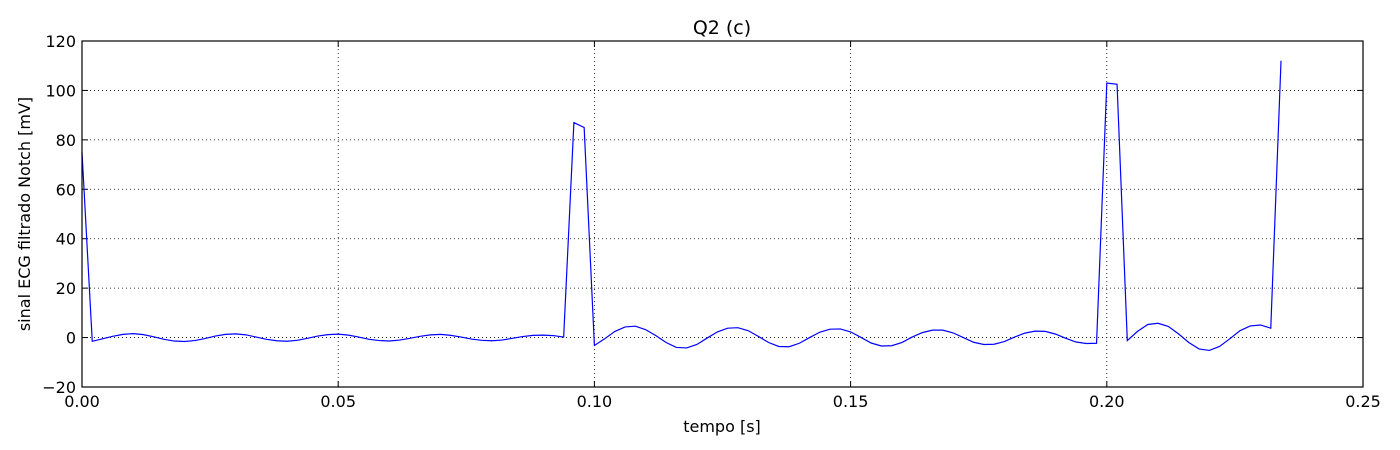  I want to click on y-tick-label: −20, so click(59, 387).